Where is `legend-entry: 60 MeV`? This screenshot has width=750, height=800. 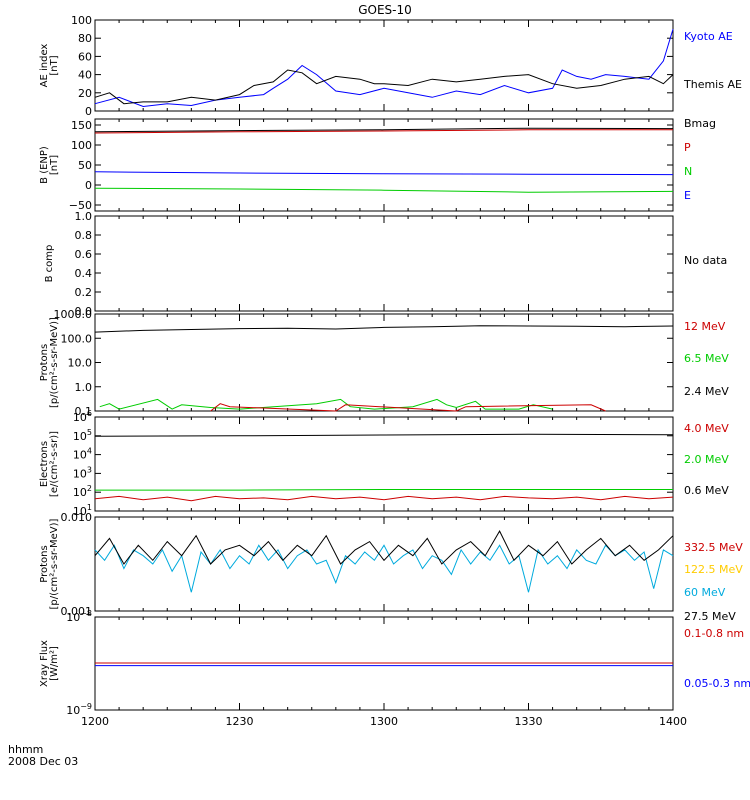
legend-entry: 60 MeV is located at coordinates (705, 592).